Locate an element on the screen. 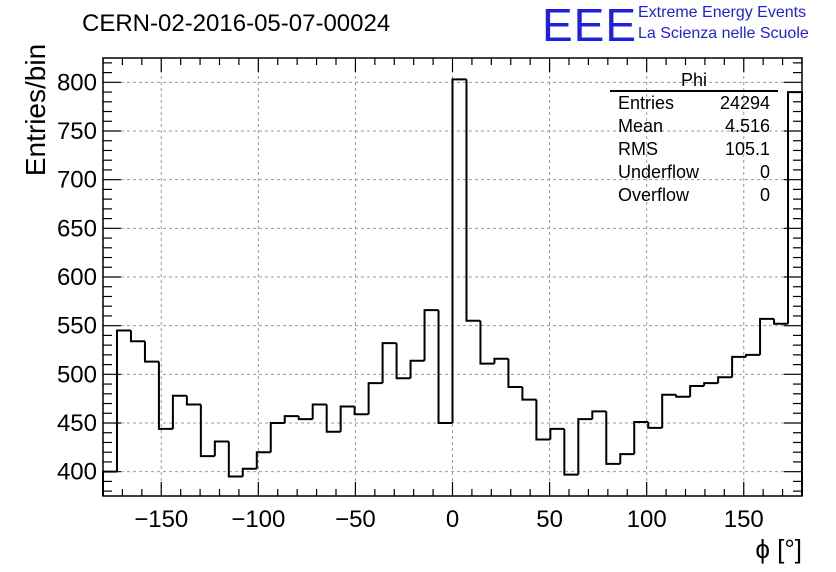 The width and height of the screenshot is (836, 572). eee-logo: EEE is located at coordinates (590, 25).